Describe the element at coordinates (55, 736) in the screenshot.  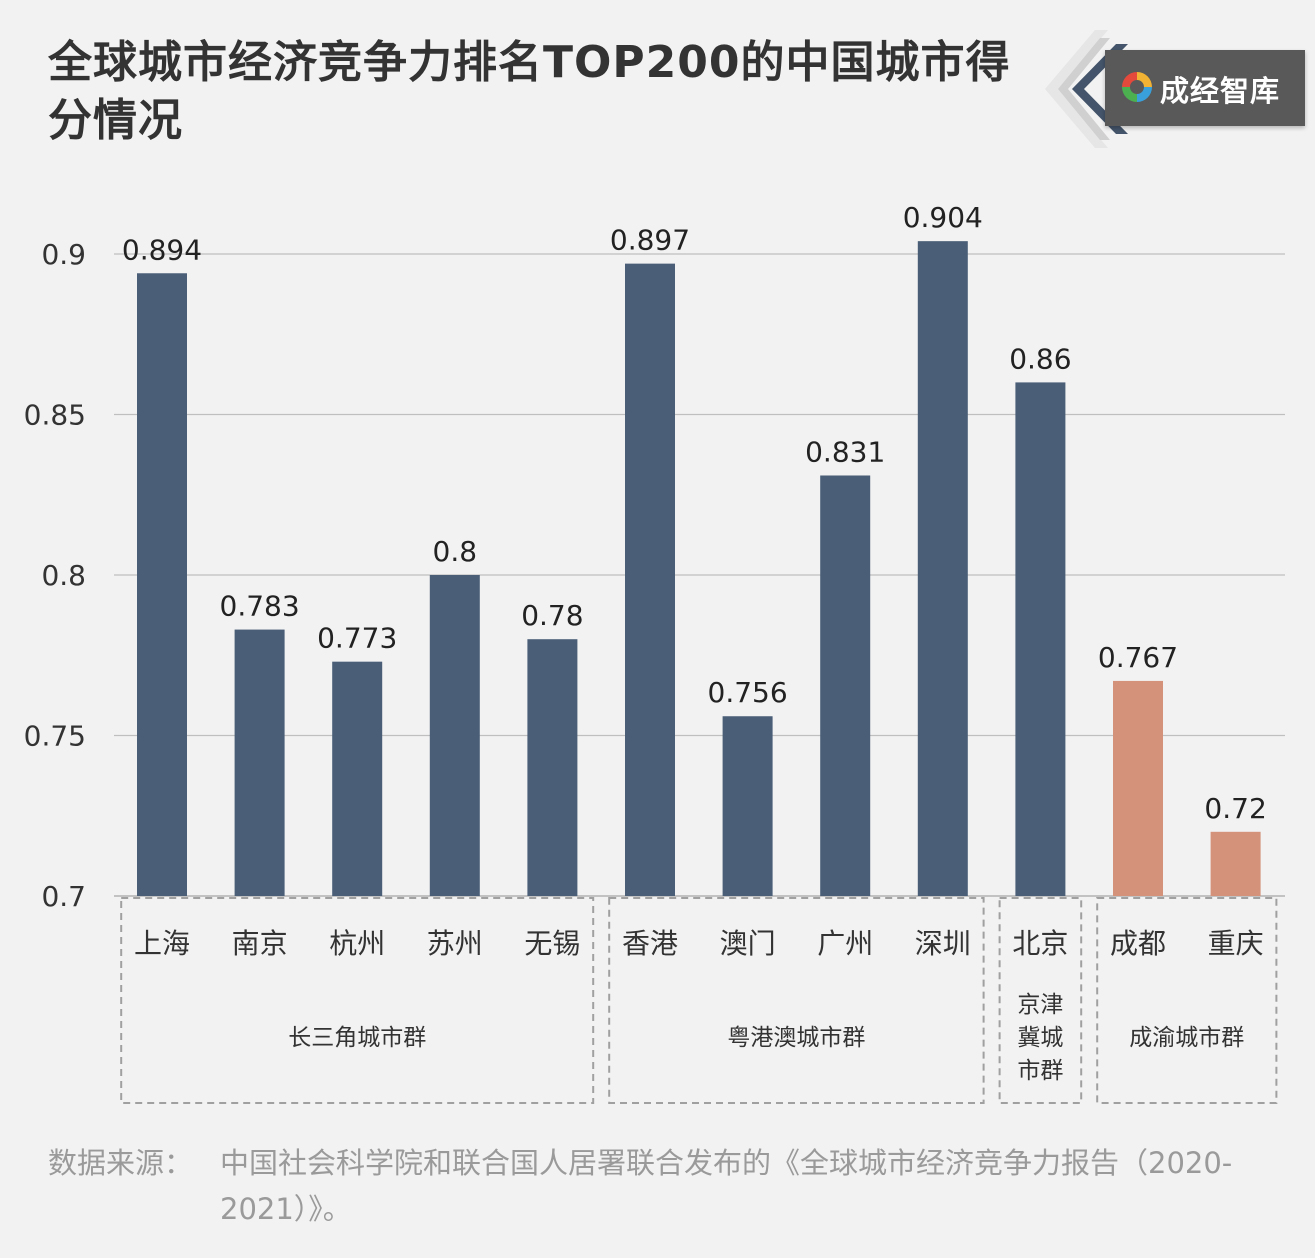
I see `y-tick-label: 0.75` at that location.